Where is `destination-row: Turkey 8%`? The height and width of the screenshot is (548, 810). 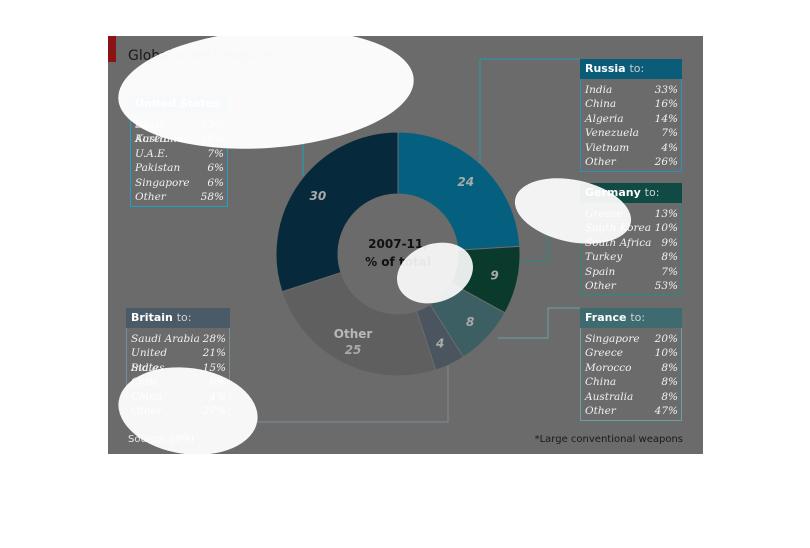
destination-row: Turkey 8% is located at coordinates (631, 257).